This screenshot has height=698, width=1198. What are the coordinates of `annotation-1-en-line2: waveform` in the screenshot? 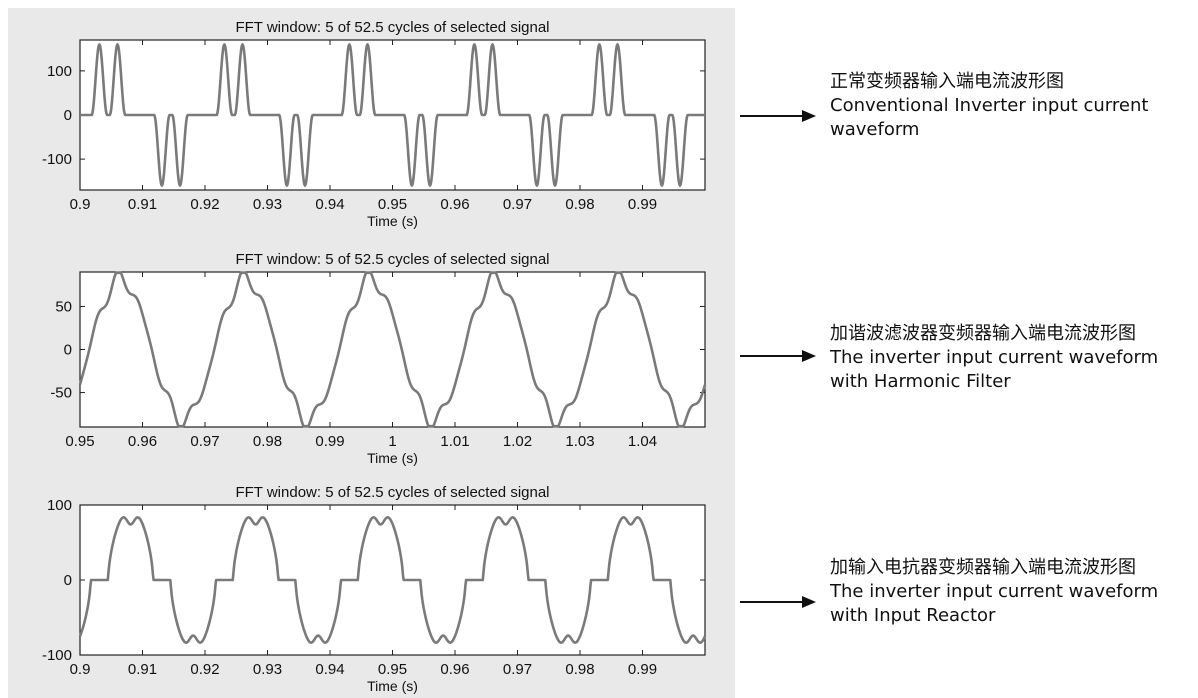 It's located at (875, 129).